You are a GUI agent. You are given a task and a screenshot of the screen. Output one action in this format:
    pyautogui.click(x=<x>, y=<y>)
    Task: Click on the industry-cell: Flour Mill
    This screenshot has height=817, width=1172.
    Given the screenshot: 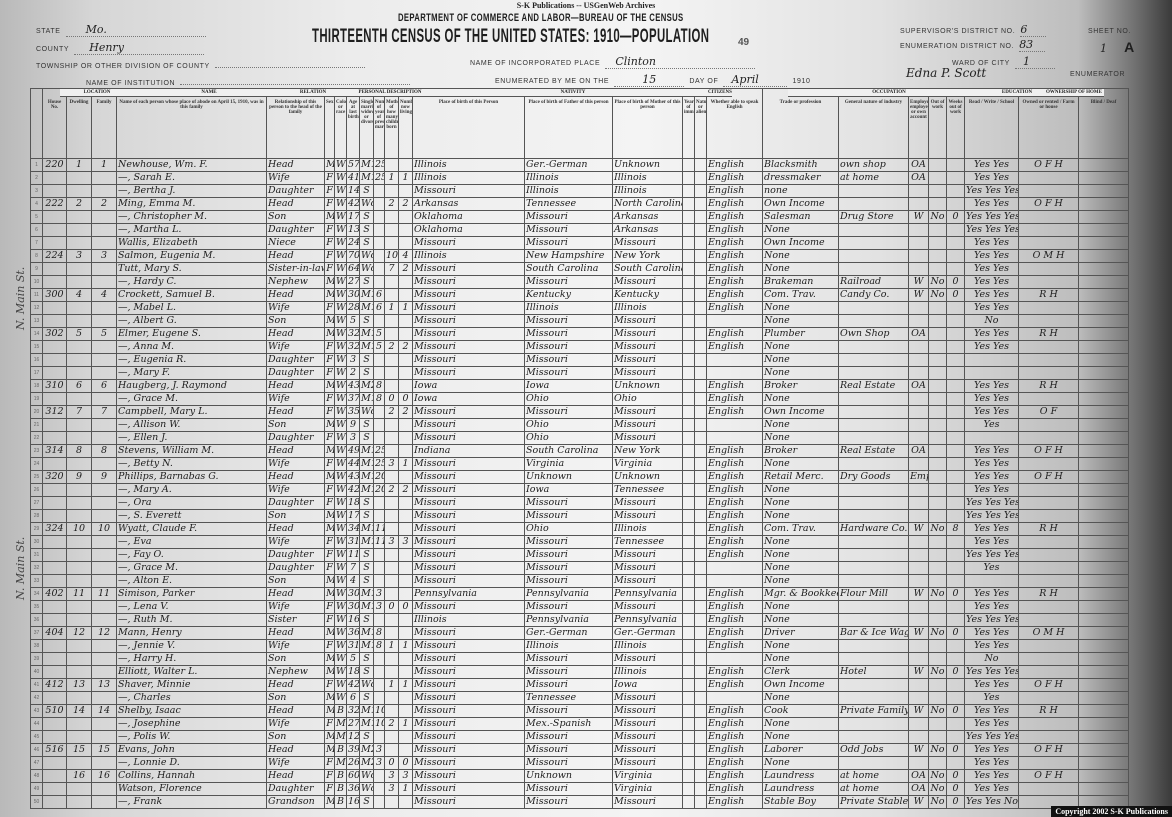 What is the action you would take?
    pyautogui.click(x=873, y=594)
    